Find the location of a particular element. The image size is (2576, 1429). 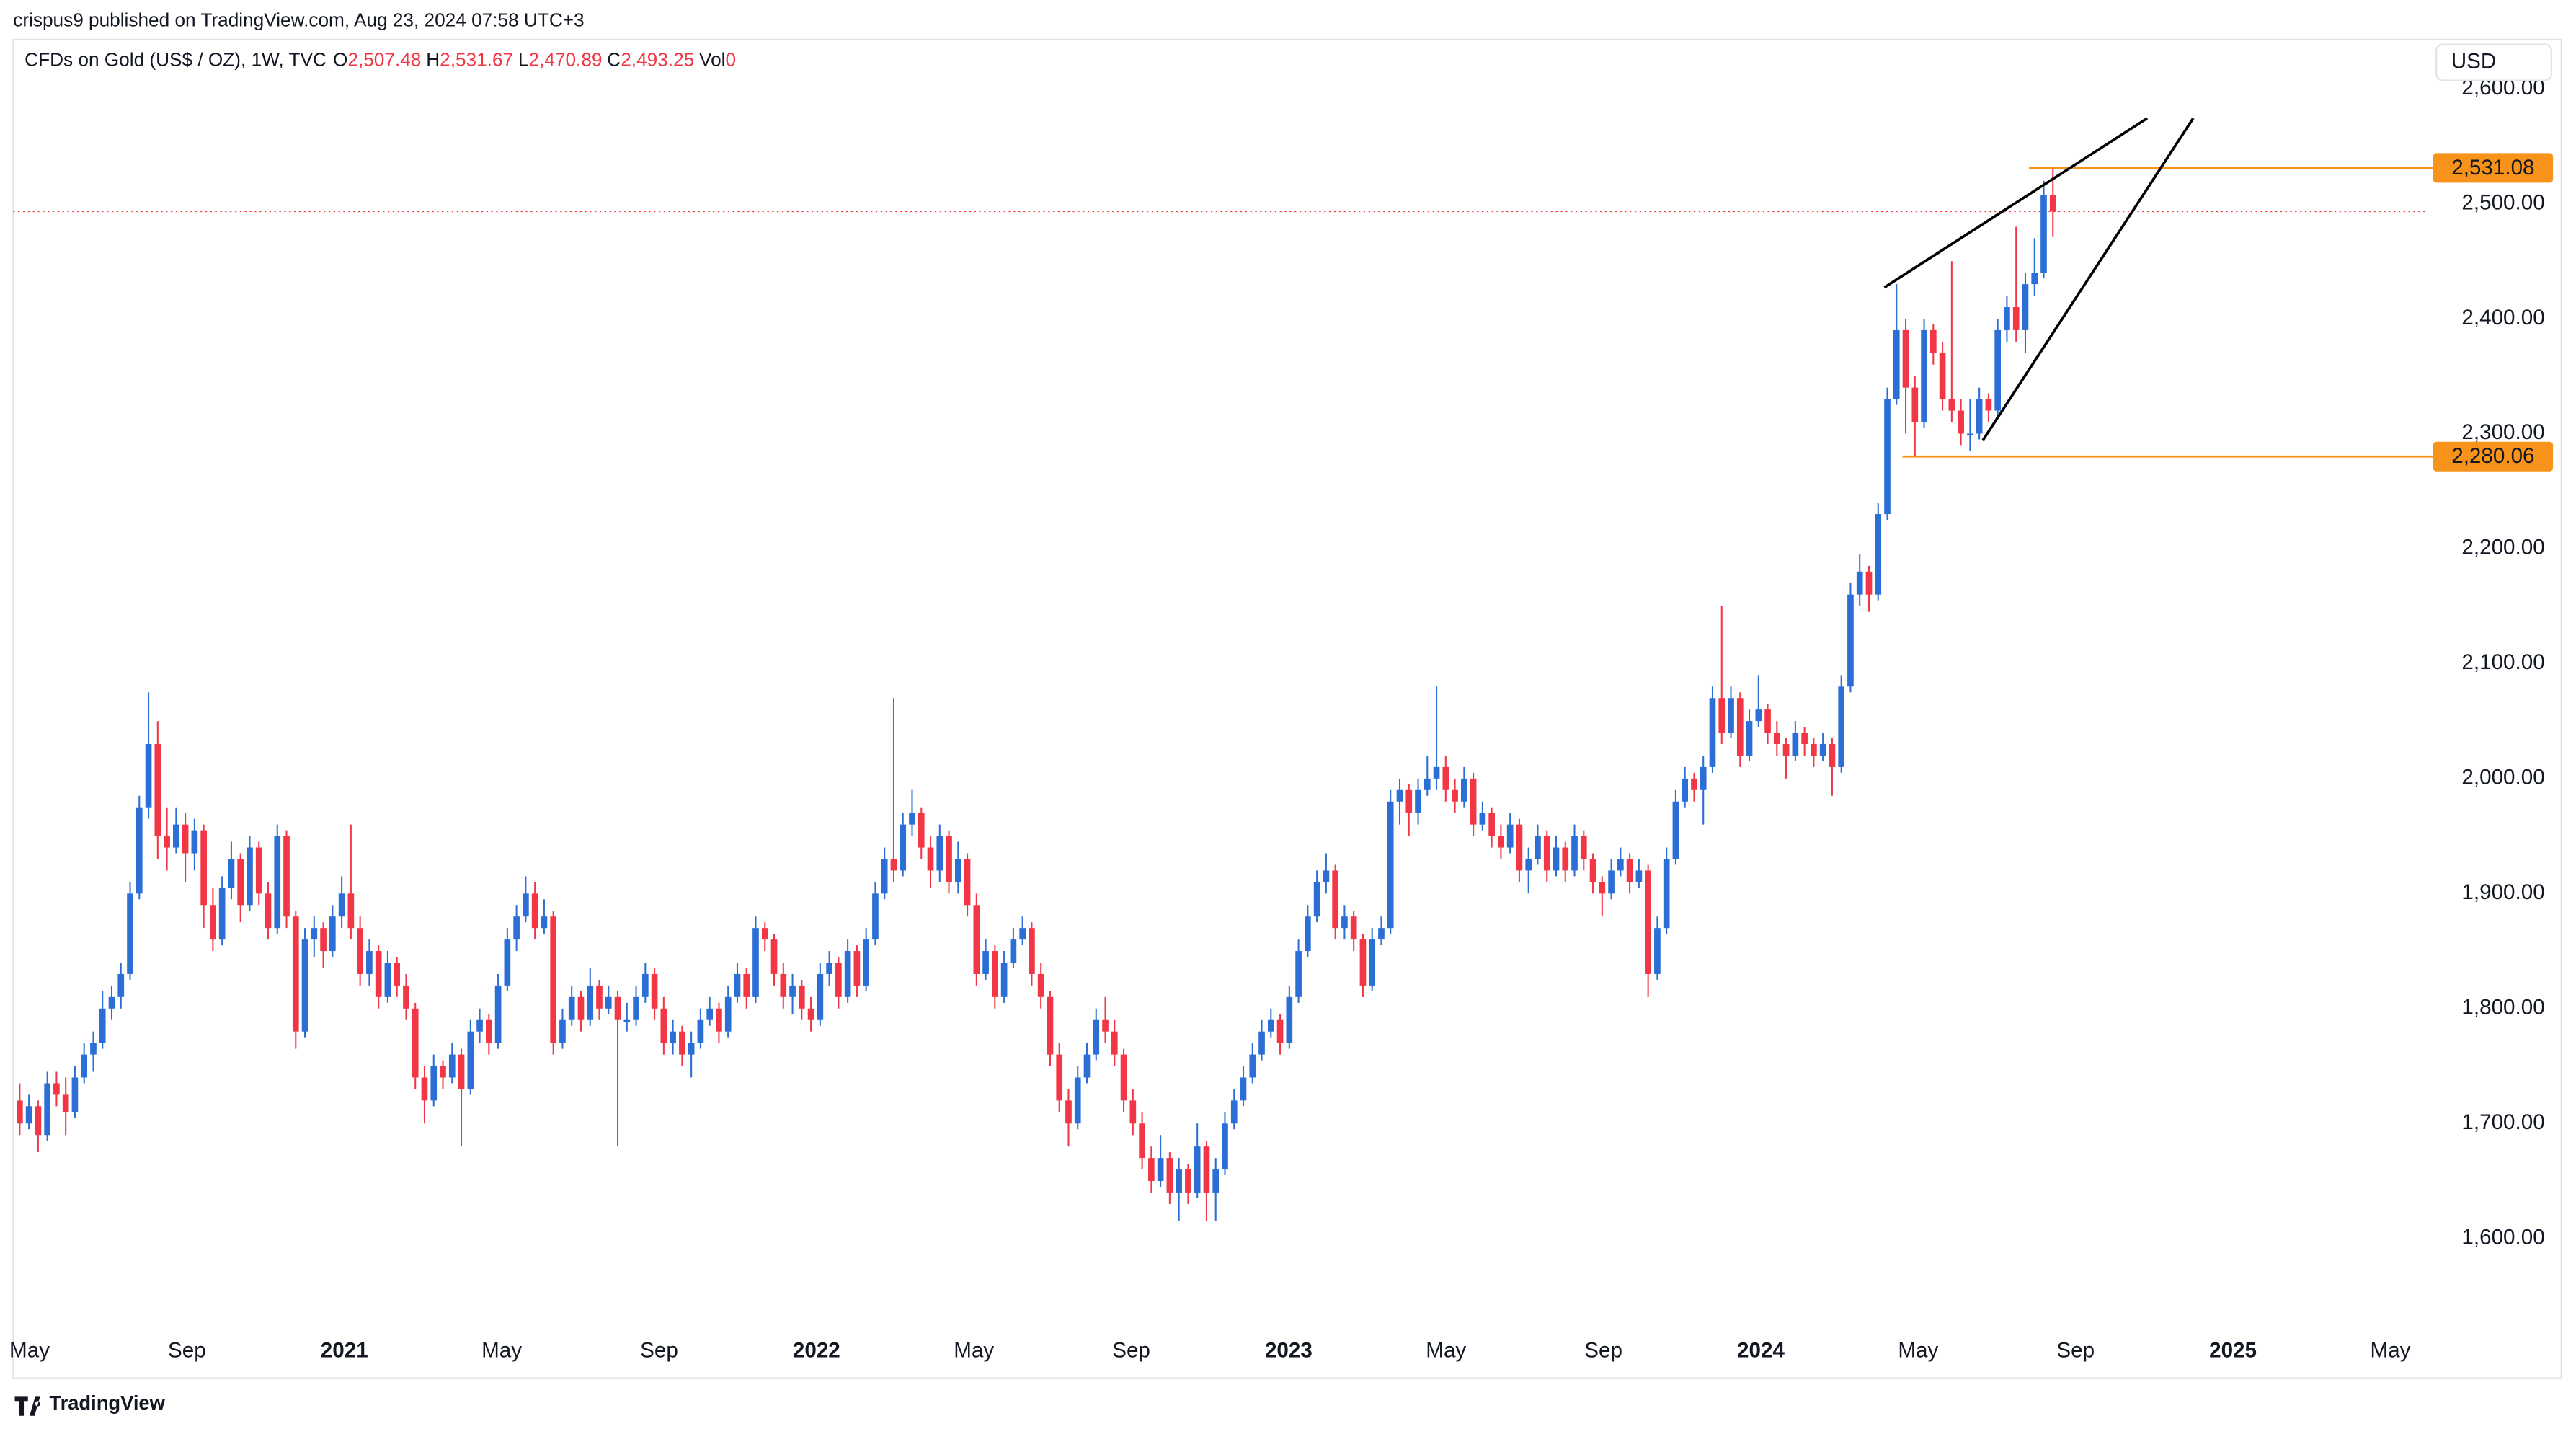

legend-value: 2,470.89 is located at coordinates (566, 59).